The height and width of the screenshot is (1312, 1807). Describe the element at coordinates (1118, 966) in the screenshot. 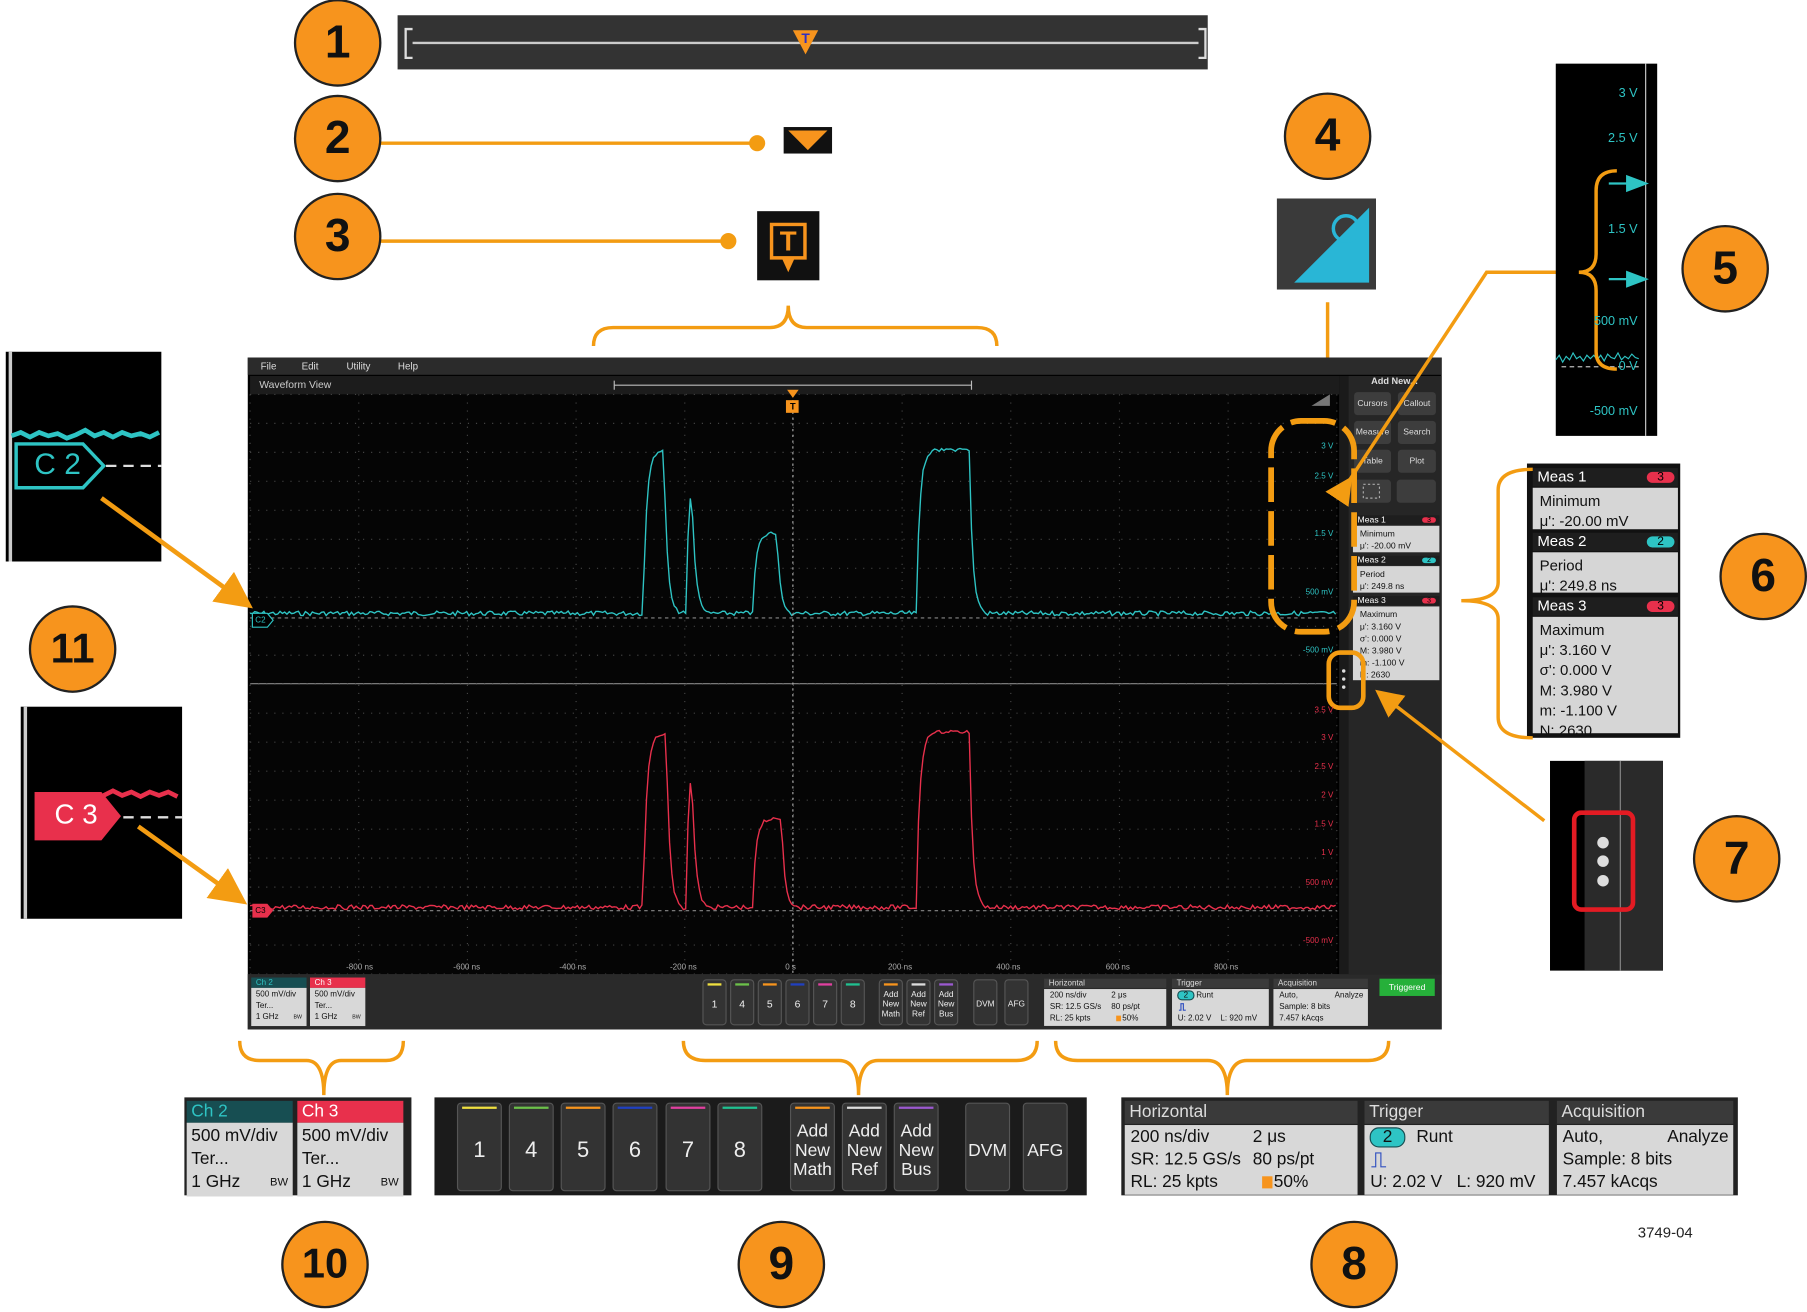

I see `time-label: 600 ns` at that location.